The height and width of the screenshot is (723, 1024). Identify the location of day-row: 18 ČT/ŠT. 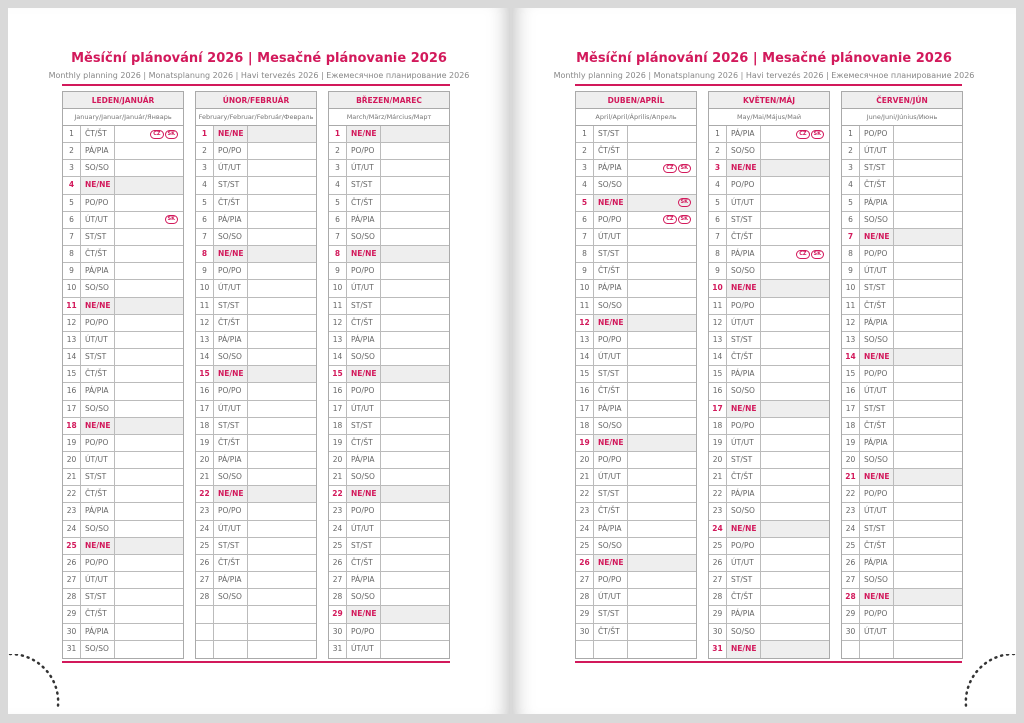
(902, 426).